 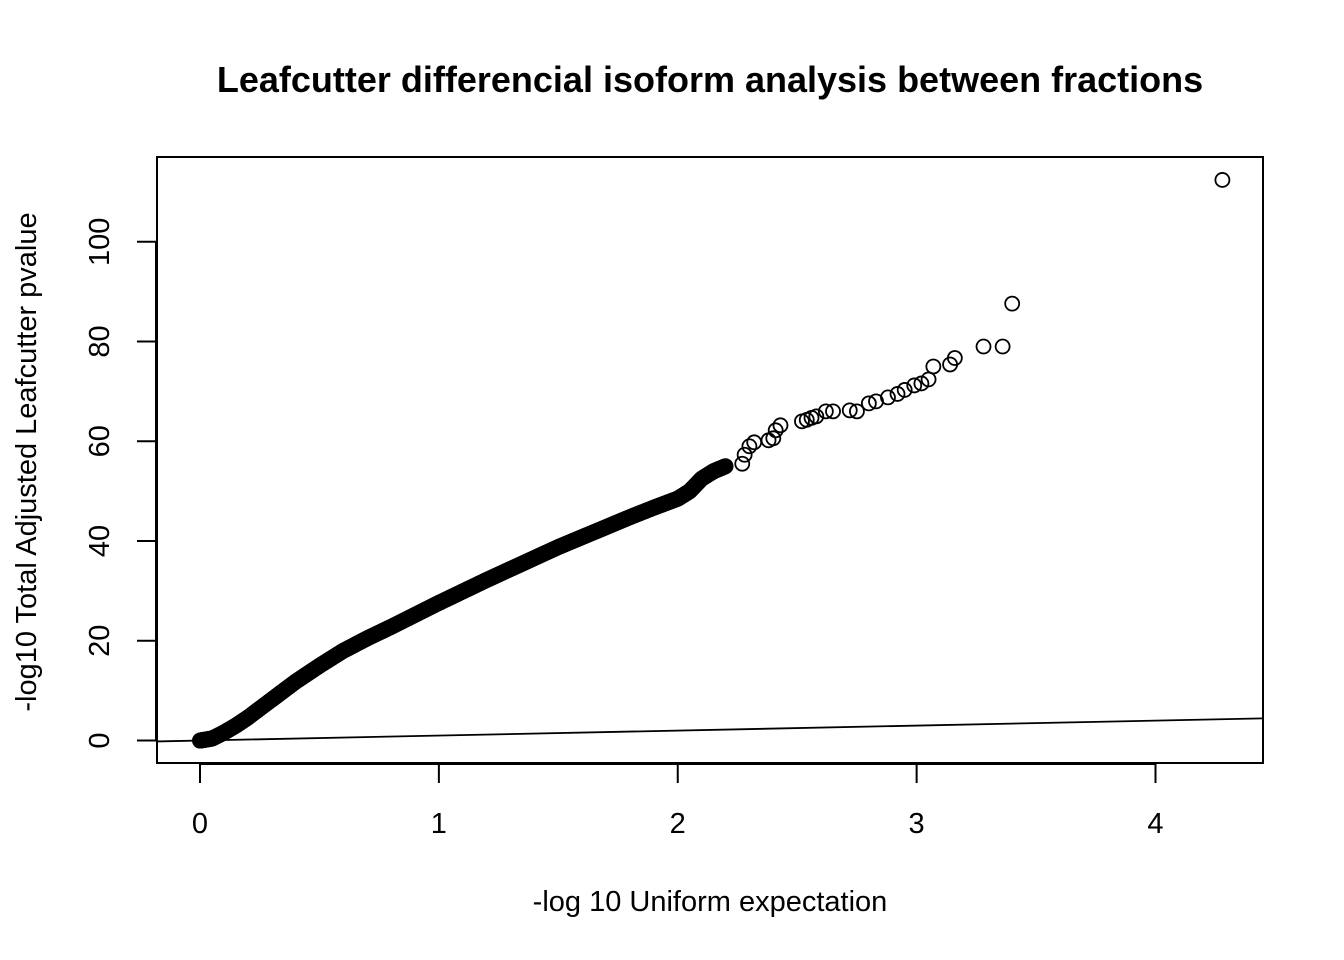 What do you see at coordinates (120, 483) in the screenshot?
I see `y-axis: 0 20 40 60 80 100` at bounding box center [120, 483].